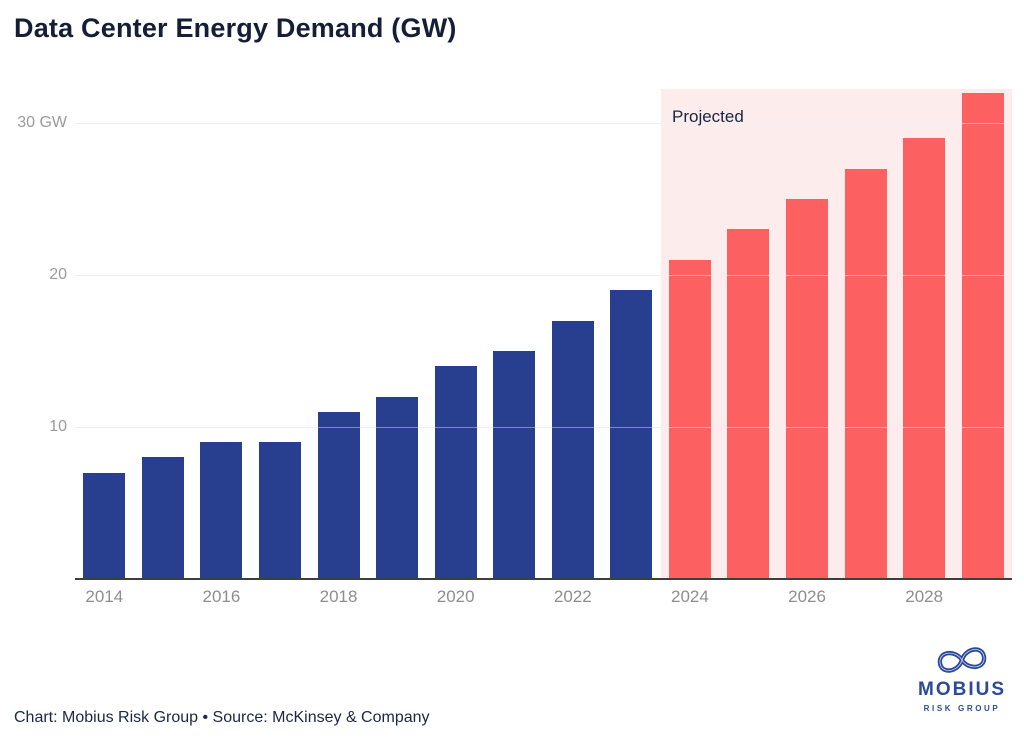 The height and width of the screenshot is (745, 1024). What do you see at coordinates (631, 434) in the screenshot?
I see `bar-2023` at bounding box center [631, 434].